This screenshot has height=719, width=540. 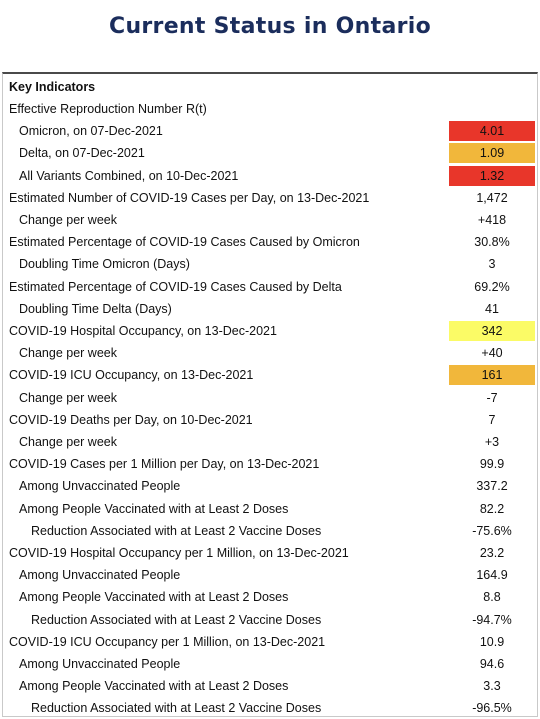 What do you see at coordinates (108, 109) in the screenshot?
I see `indicator-label: Effective Reproduction Number R(t)` at bounding box center [108, 109].